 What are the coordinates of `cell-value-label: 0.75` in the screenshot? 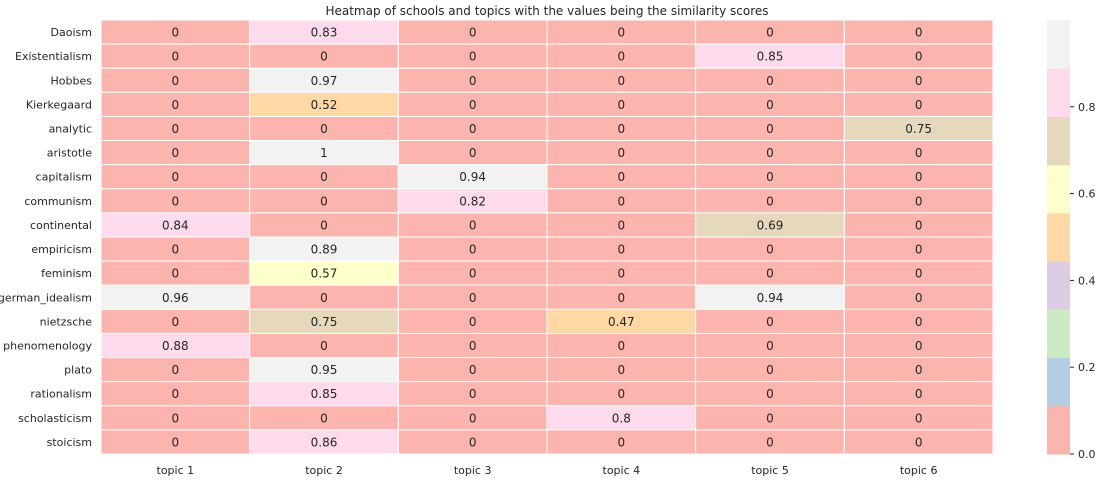 It's located at (324, 322).